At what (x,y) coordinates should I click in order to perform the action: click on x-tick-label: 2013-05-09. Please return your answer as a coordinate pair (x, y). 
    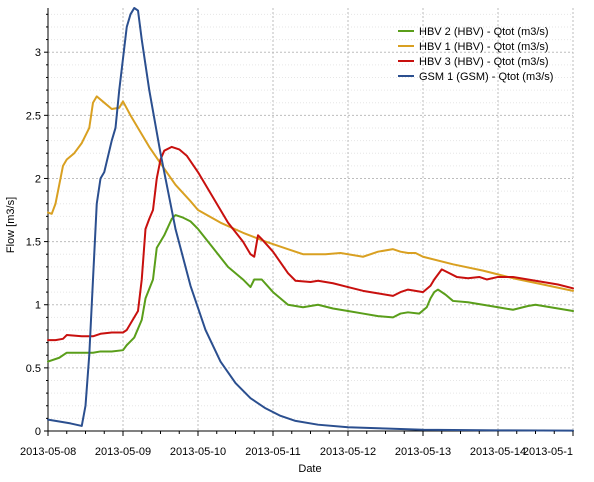
    Looking at the image, I should click on (123, 452).